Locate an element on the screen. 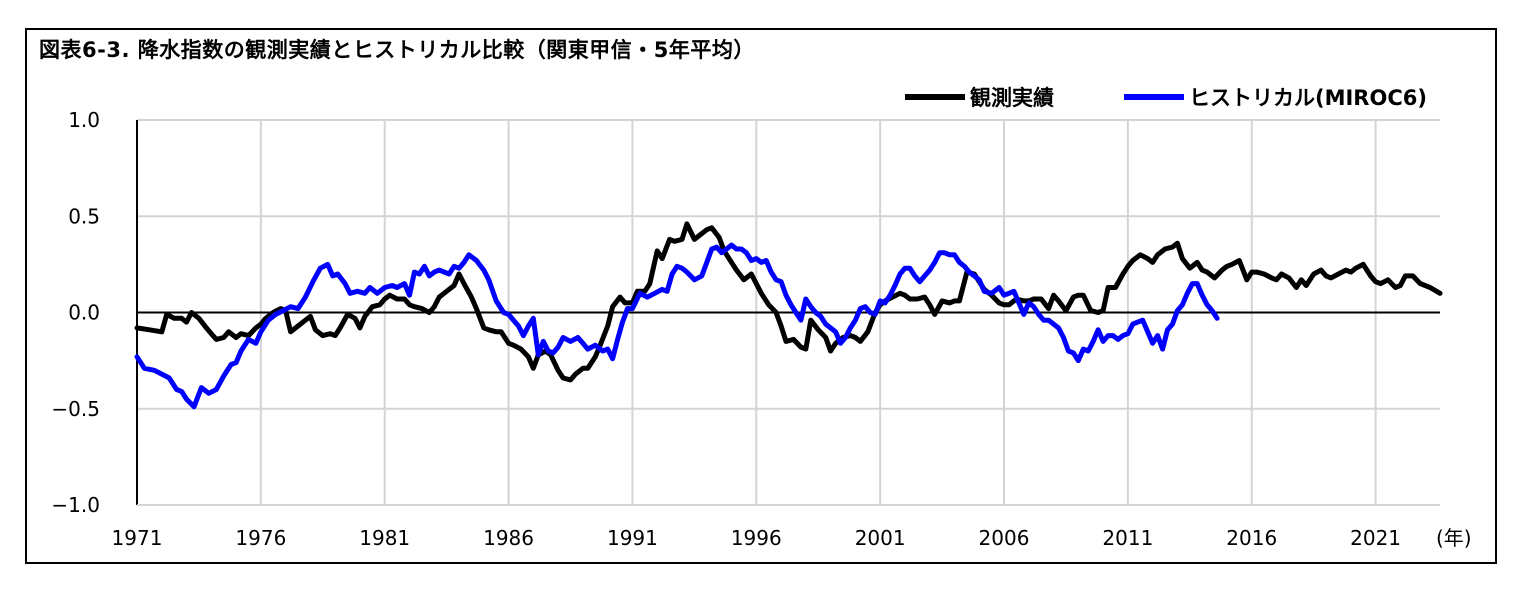 Image resolution: width=1523 pixels, height=593 pixels. x-tick-label: 1971 is located at coordinates (137, 538).